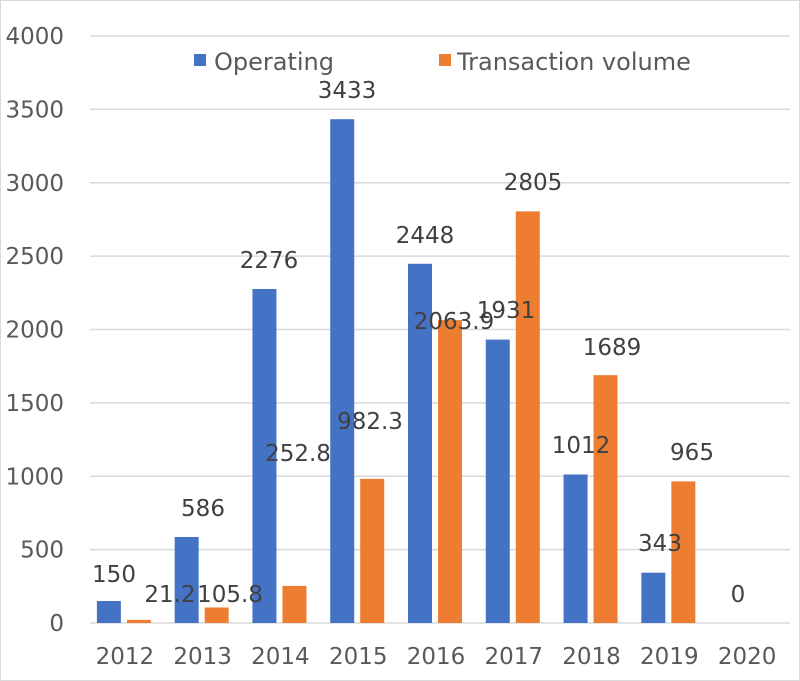  Describe the element at coordinates (34, 477) in the screenshot. I see `y-tick-label: 1000` at that location.